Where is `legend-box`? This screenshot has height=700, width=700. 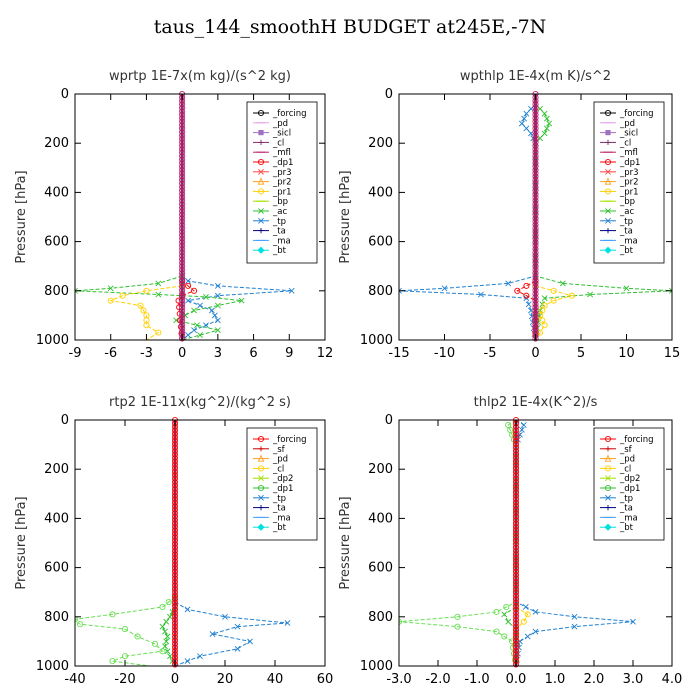 legend-box is located at coordinates (629, 484).